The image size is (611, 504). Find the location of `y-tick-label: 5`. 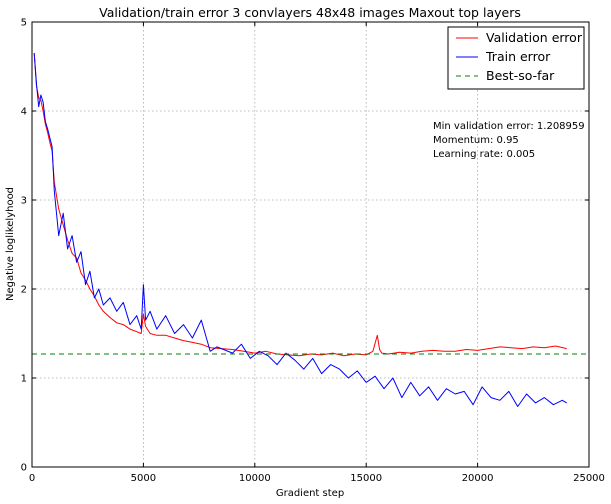

y-tick-label: 5 is located at coordinates (24, 23).